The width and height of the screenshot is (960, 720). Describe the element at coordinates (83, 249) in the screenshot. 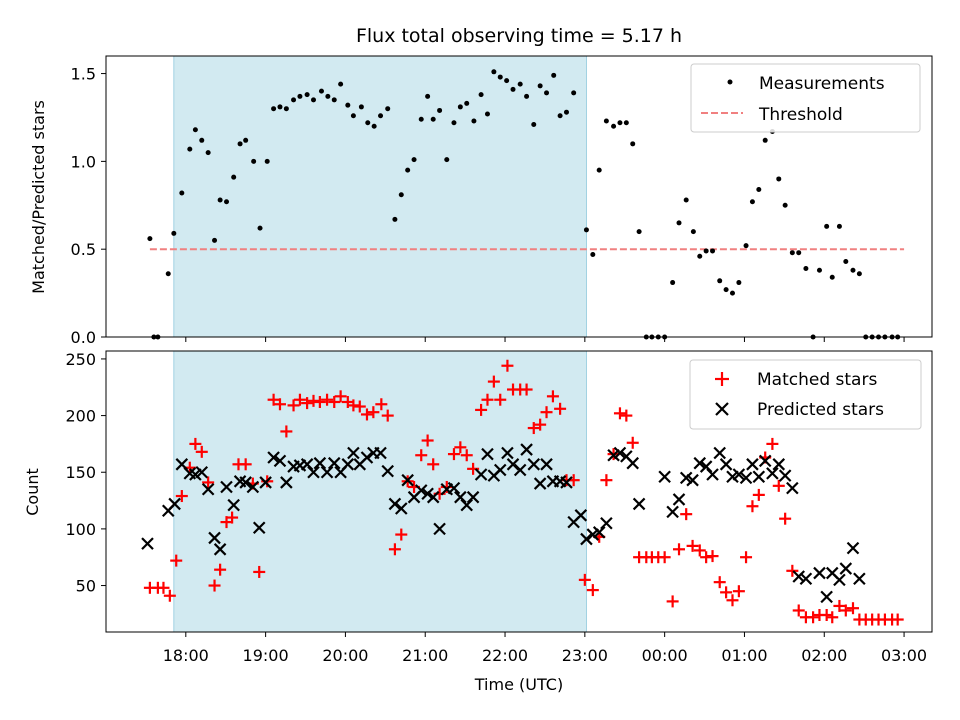

I see `top-y-tick-label: 0.5` at that location.